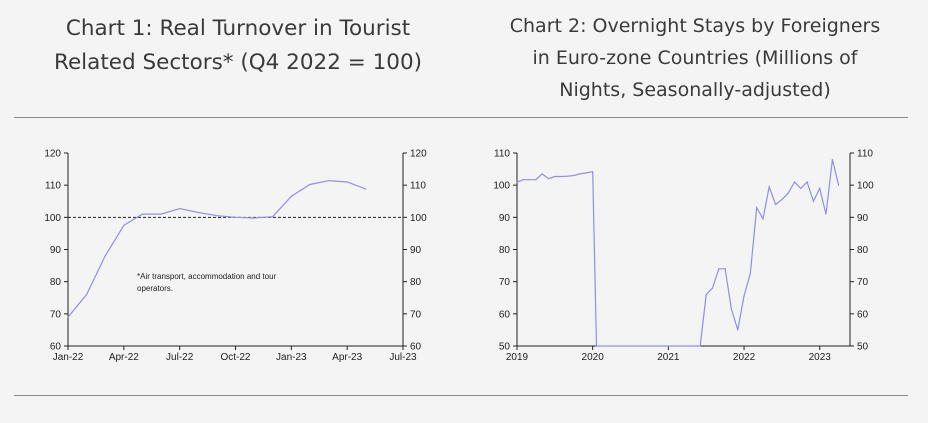  I want to click on chart1-series-line, so click(217, 249).